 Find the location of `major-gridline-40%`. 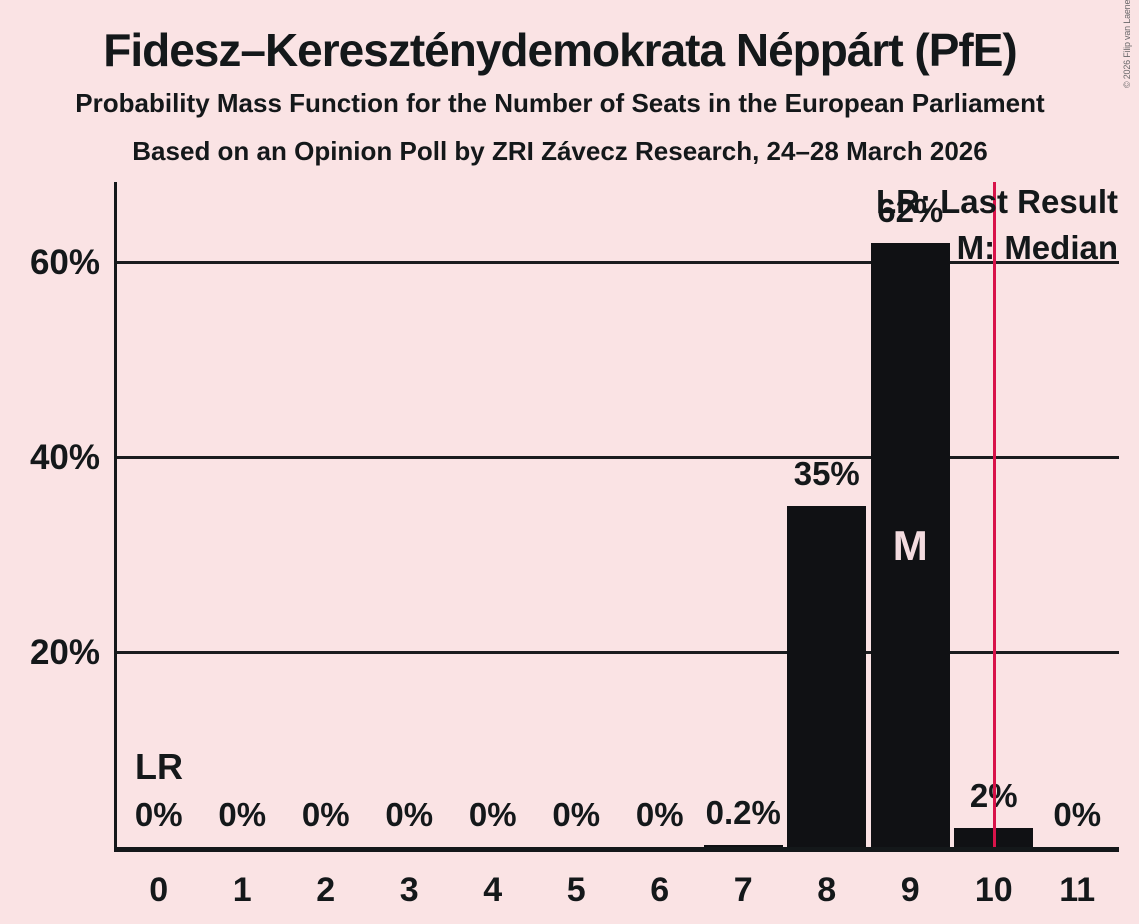

major-gridline-40% is located at coordinates (618, 457).